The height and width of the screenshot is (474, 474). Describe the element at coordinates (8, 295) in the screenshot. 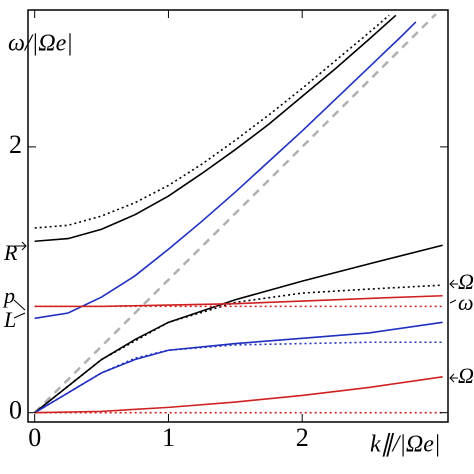

I see `annotation: p` at that location.